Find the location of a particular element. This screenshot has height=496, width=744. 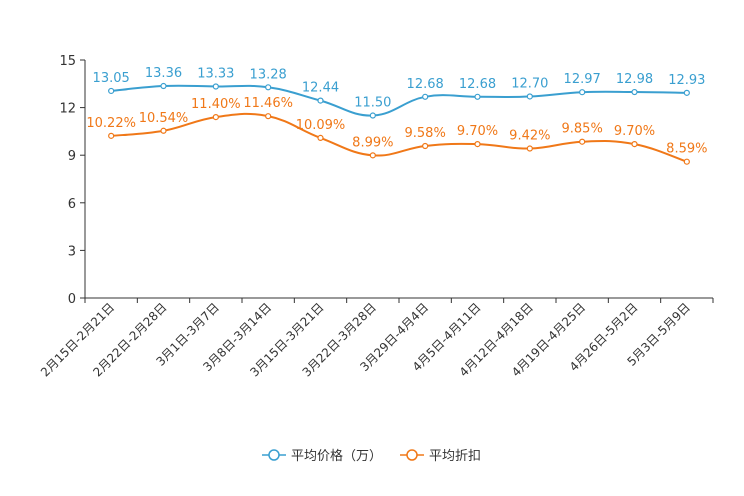

data-label: 13.28 is located at coordinates (268, 74).